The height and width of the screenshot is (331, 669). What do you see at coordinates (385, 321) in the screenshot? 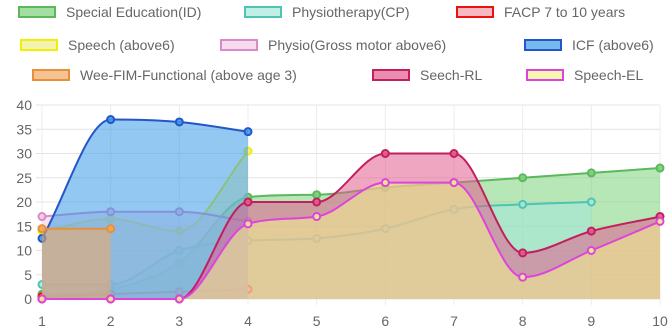
I see `x-tick-label: 6` at bounding box center [385, 321].